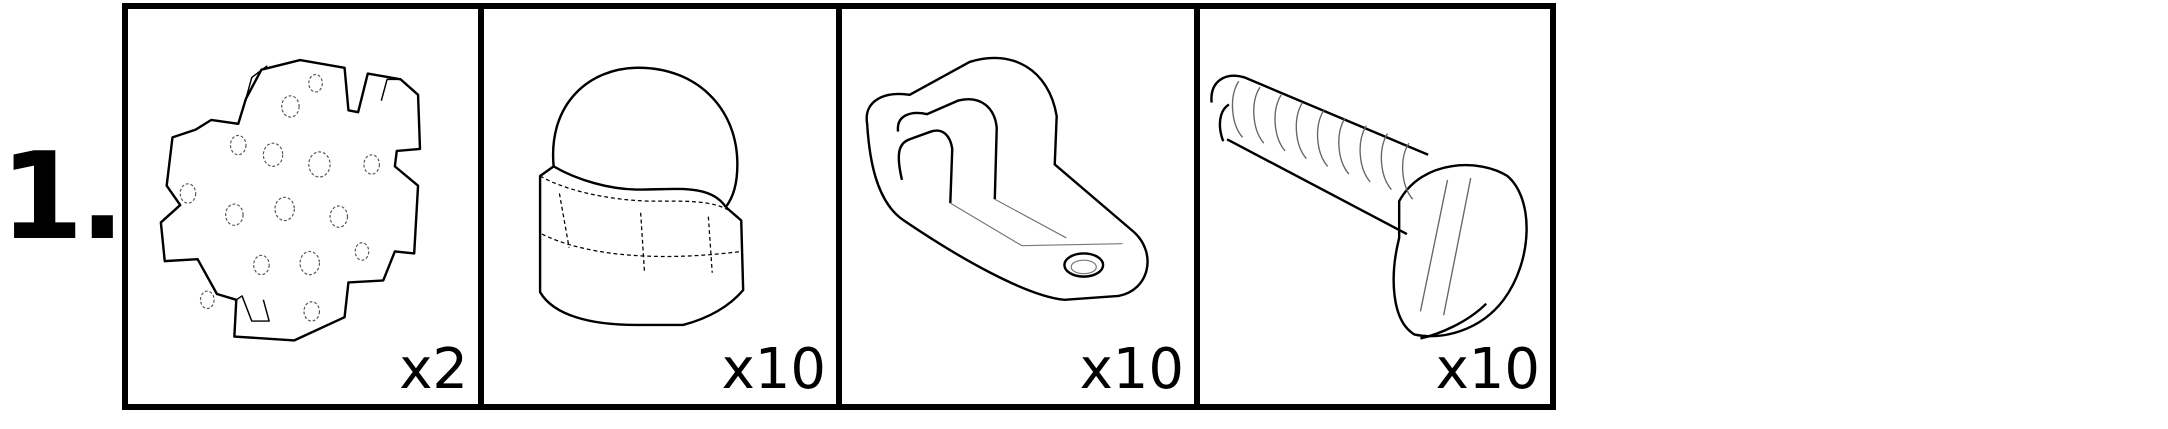  Describe the element at coordinates (1007, 179) in the screenshot. I see `cable-clamp-icon` at that location.